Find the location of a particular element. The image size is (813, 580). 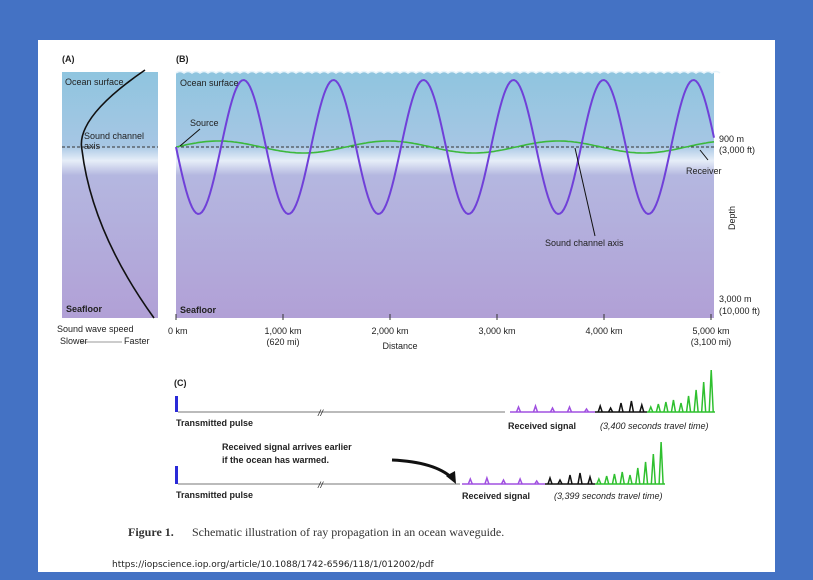

depth-label: (10,000 ft) is located at coordinates (739, 311).